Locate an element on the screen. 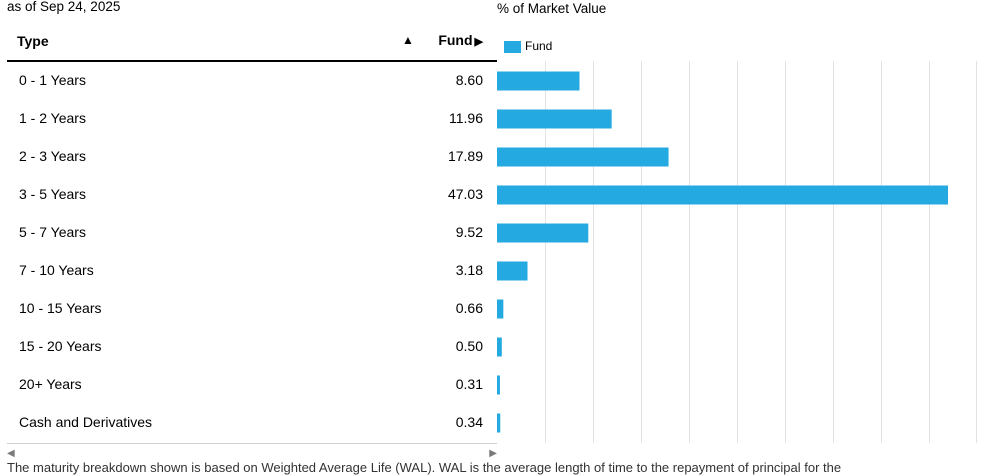 Image resolution: width=1000 pixels, height=475 pixels. scroll-left-icon: ◀ is located at coordinates (11, 453).